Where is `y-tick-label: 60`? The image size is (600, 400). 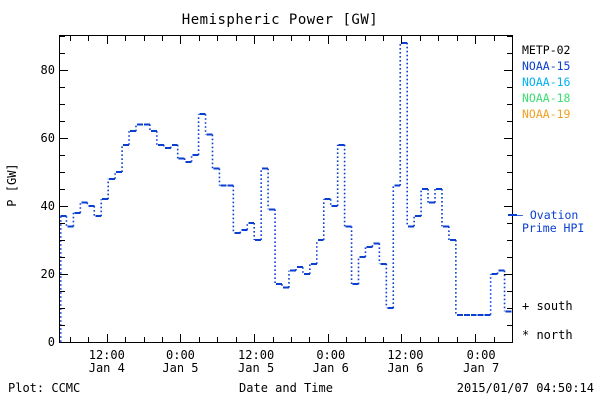
y-tick-label: 60 is located at coordinates (47, 138).